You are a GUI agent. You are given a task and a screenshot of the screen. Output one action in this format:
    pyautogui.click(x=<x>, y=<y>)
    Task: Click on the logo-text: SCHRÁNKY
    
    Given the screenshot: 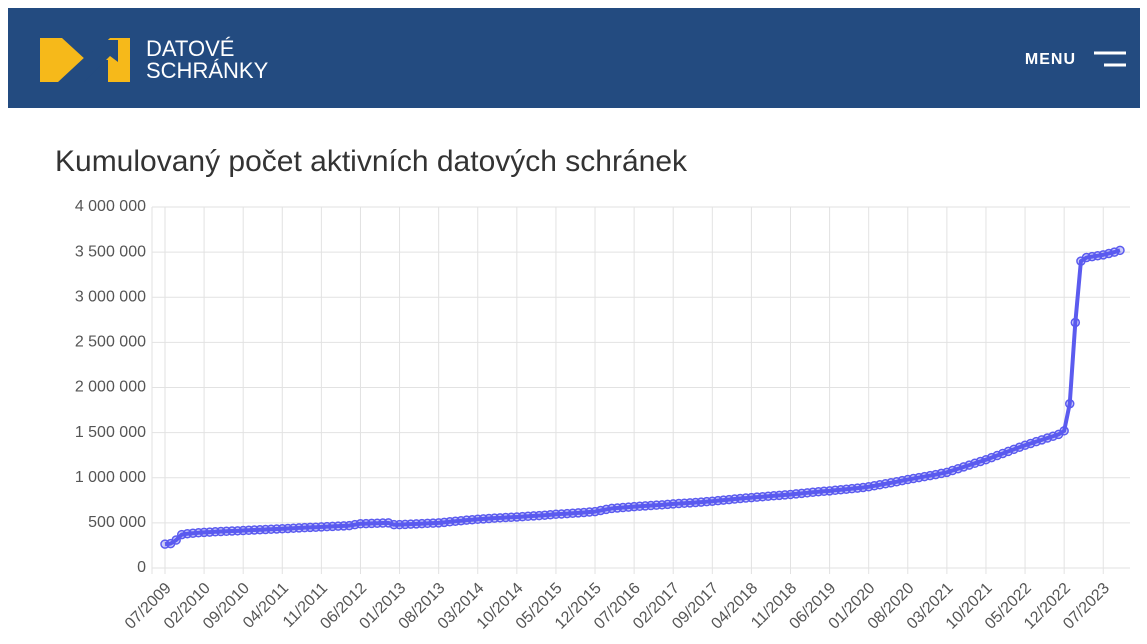 What is the action you would take?
    pyautogui.click(x=207, y=70)
    